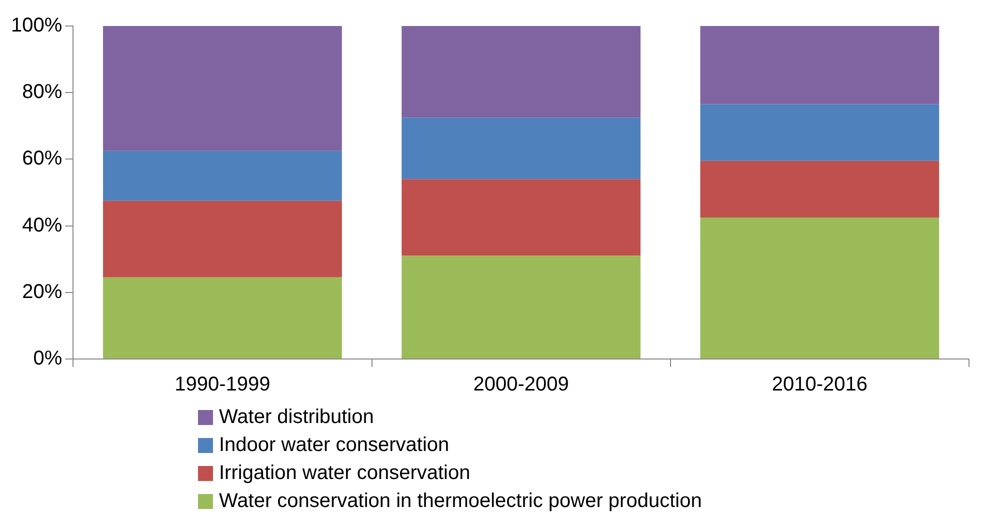 The image size is (995, 516). Describe the element at coordinates (296, 417) in the screenshot. I see `legend-label: Water distribution` at that location.